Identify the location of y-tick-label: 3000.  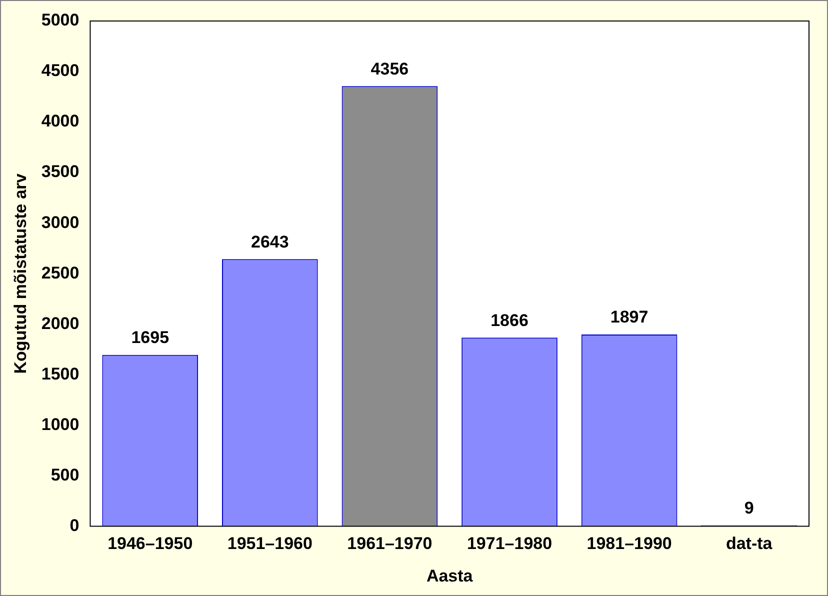
(60, 222).